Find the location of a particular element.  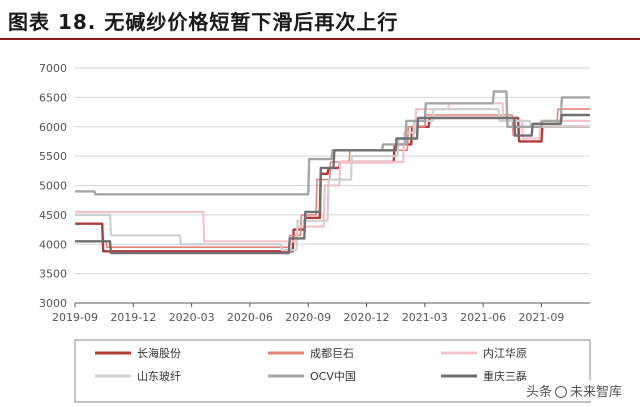

watermark-prefix: 头条 is located at coordinates (538, 392).